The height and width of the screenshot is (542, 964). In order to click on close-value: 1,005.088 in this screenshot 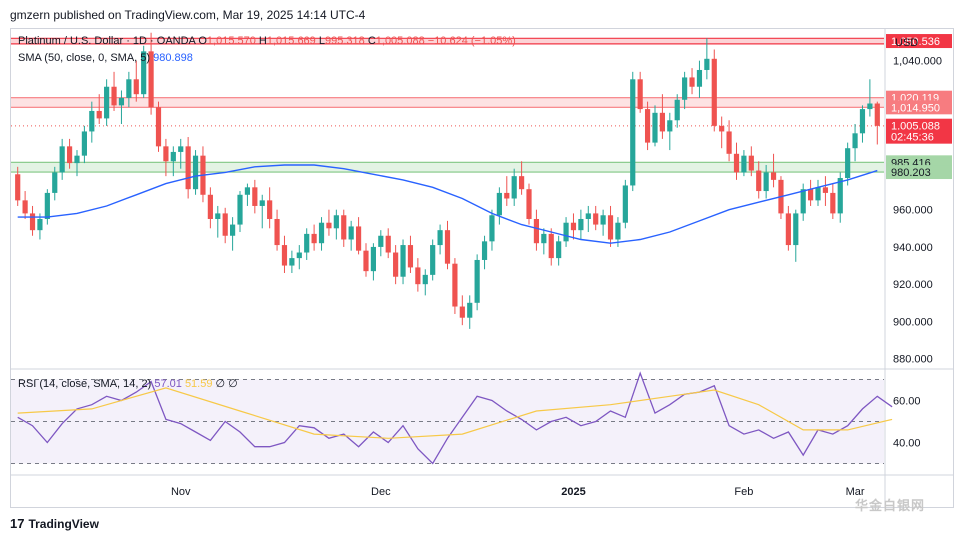, I will do `click(400, 41)`.